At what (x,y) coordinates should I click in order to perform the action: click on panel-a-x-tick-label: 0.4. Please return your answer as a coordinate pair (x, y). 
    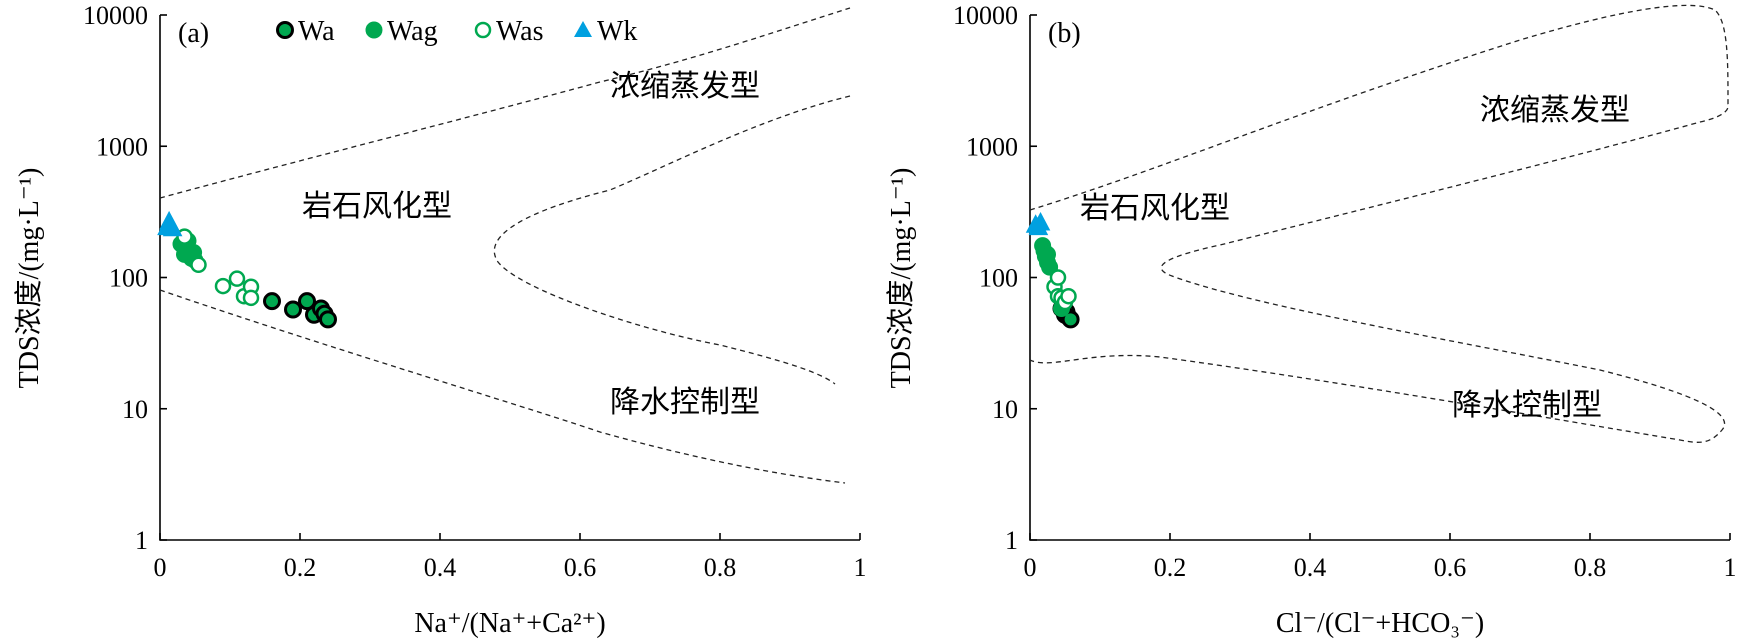
    Looking at the image, I should click on (440, 567).